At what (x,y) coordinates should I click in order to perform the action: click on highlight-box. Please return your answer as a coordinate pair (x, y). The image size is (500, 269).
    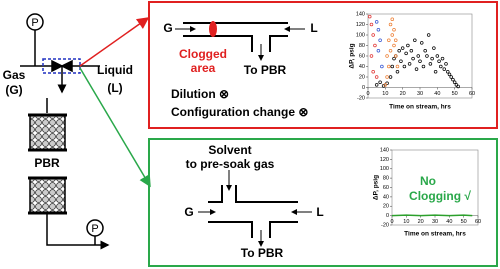
    Looking at the image, I should click on (61, 66).